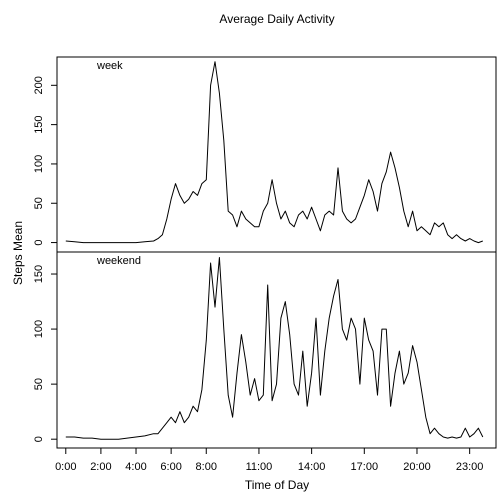 This screenshot has height=504, width=504. I want to click on x-tick-label: 0:00, so click(65, 467).